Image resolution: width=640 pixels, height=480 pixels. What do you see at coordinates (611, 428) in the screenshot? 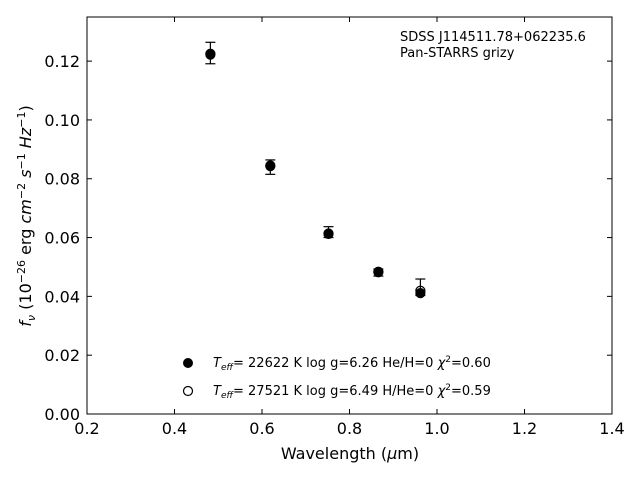
I see `x-tick-label: 1.4` at bounding box center [611, 428].